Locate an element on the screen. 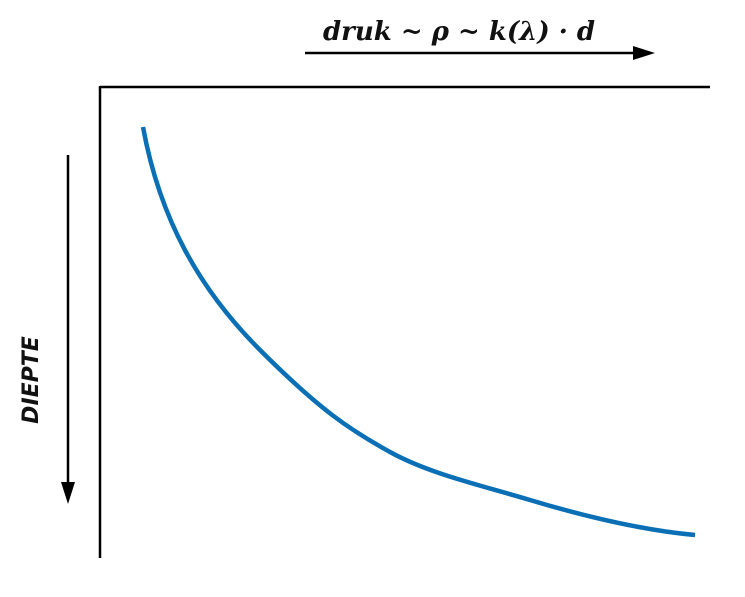 This screenshot has width=745, height=597. x-direction-arrow is located at coordinates (480, 53).